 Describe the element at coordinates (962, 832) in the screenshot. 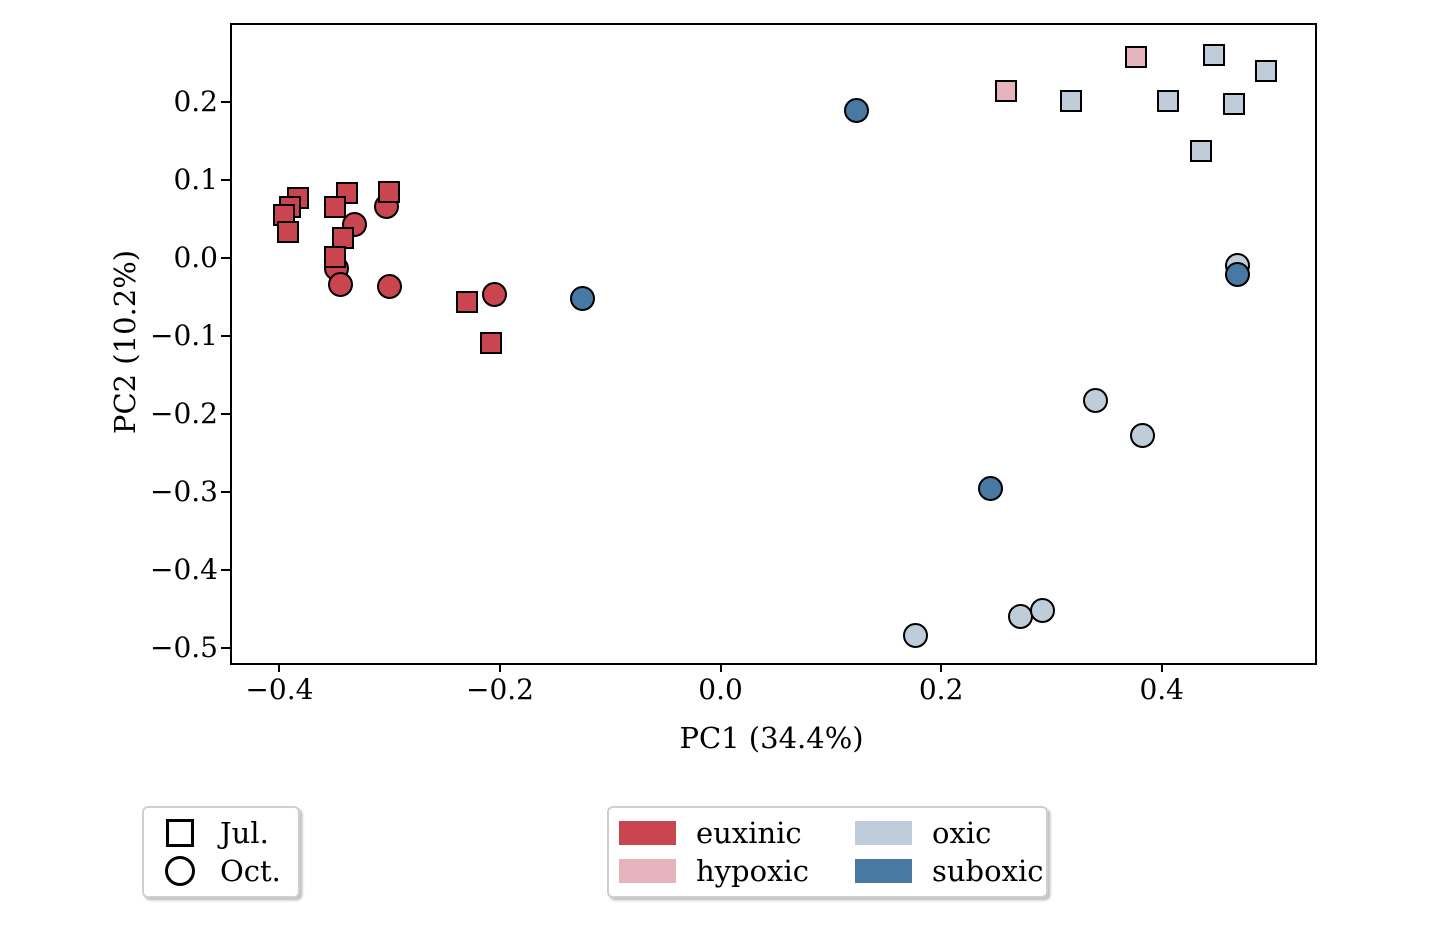

I see `legend-label-oxic: oxic` at that location.